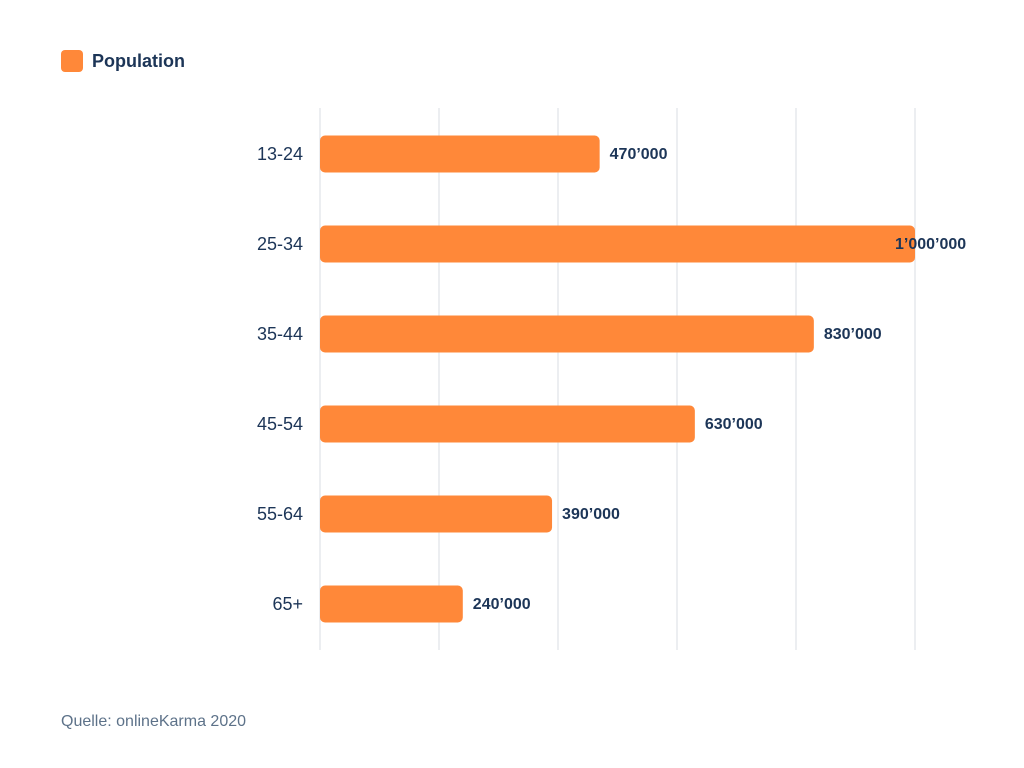 Image resolution: width=1024 pixels, height=768 pixels. I want to click on category-label: 25-34, so click(280, 244).